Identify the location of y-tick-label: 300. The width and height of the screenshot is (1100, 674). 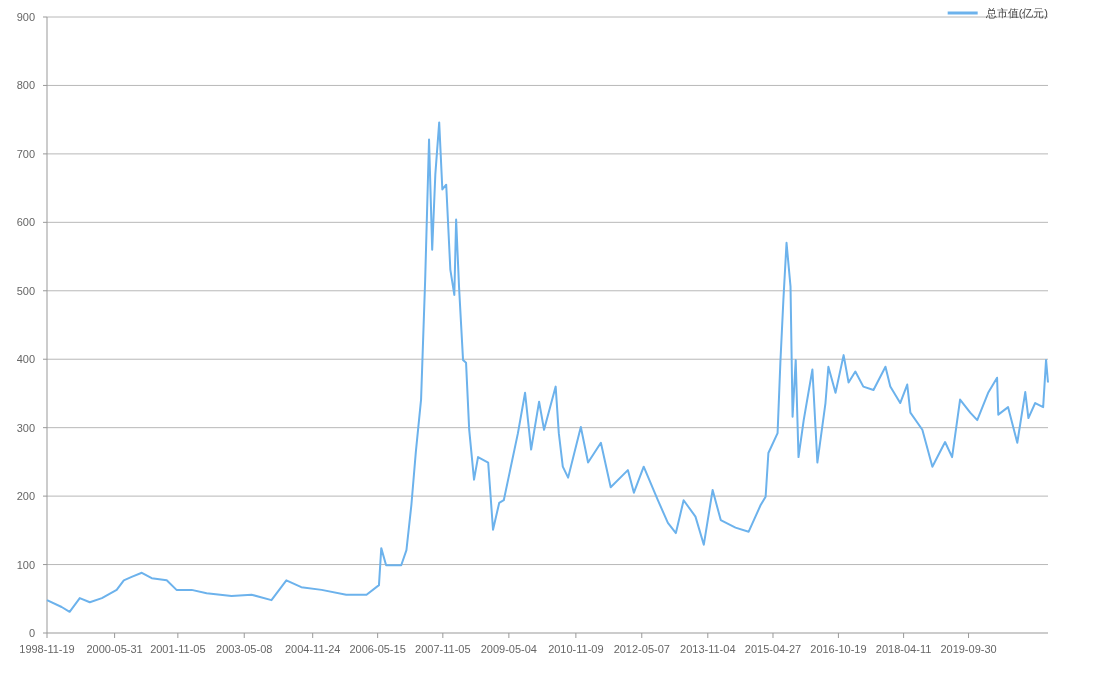
(25, 427).